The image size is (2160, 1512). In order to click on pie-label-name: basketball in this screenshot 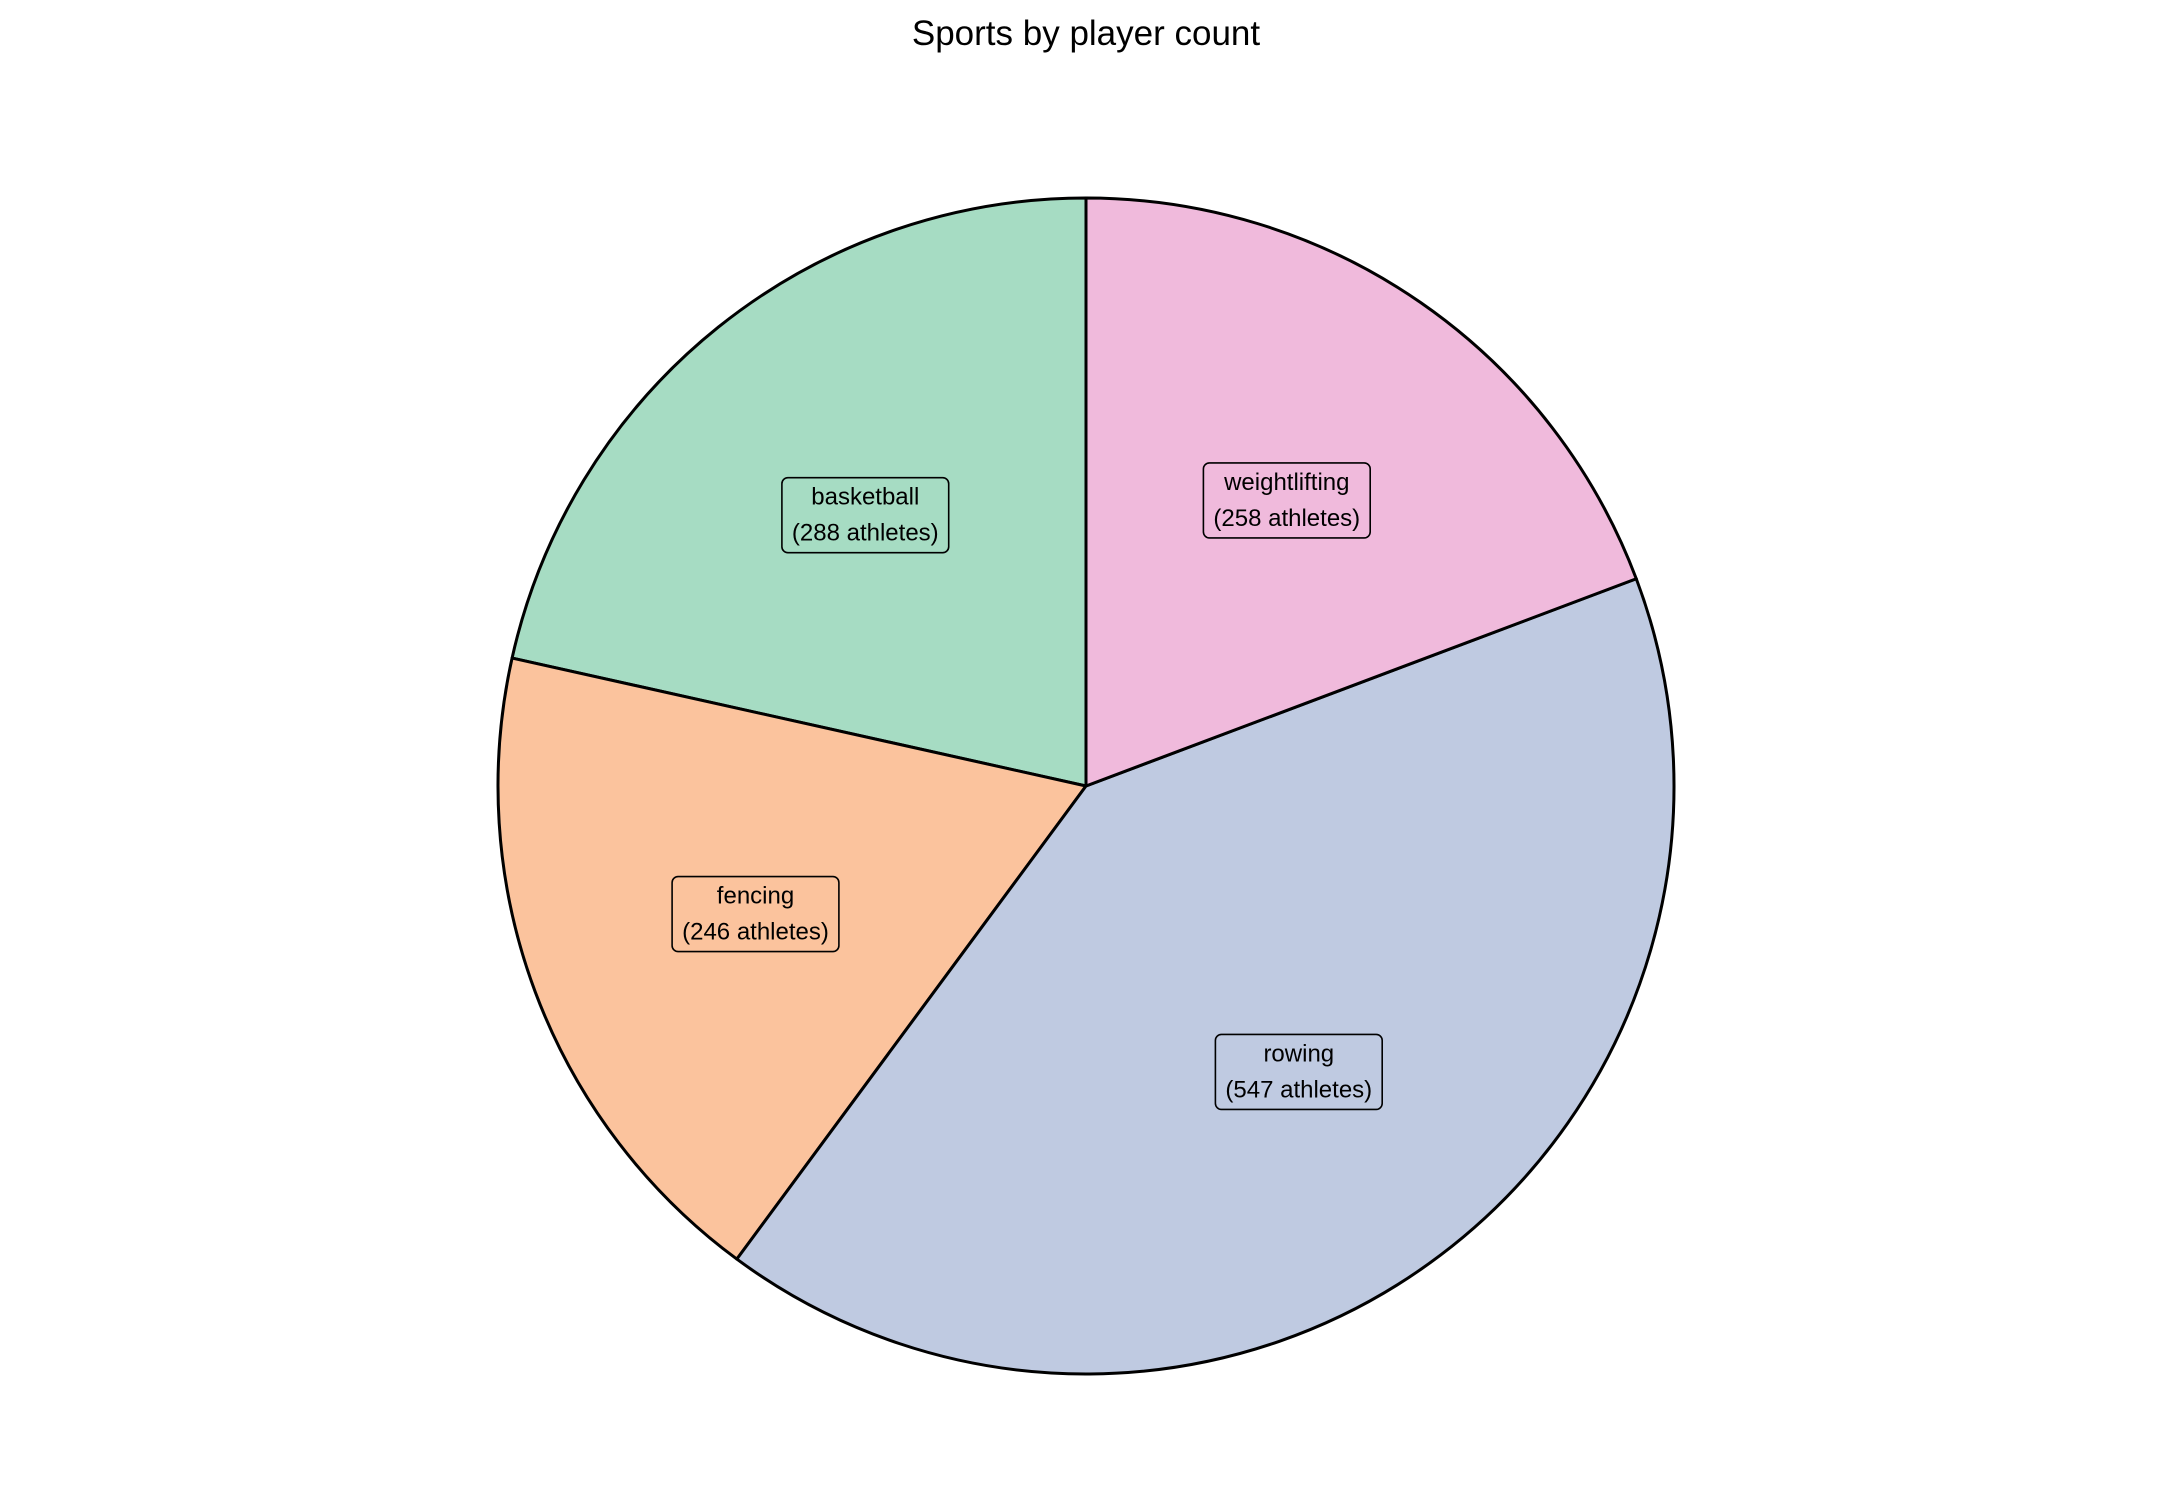, I will do `click(865, 497)`.